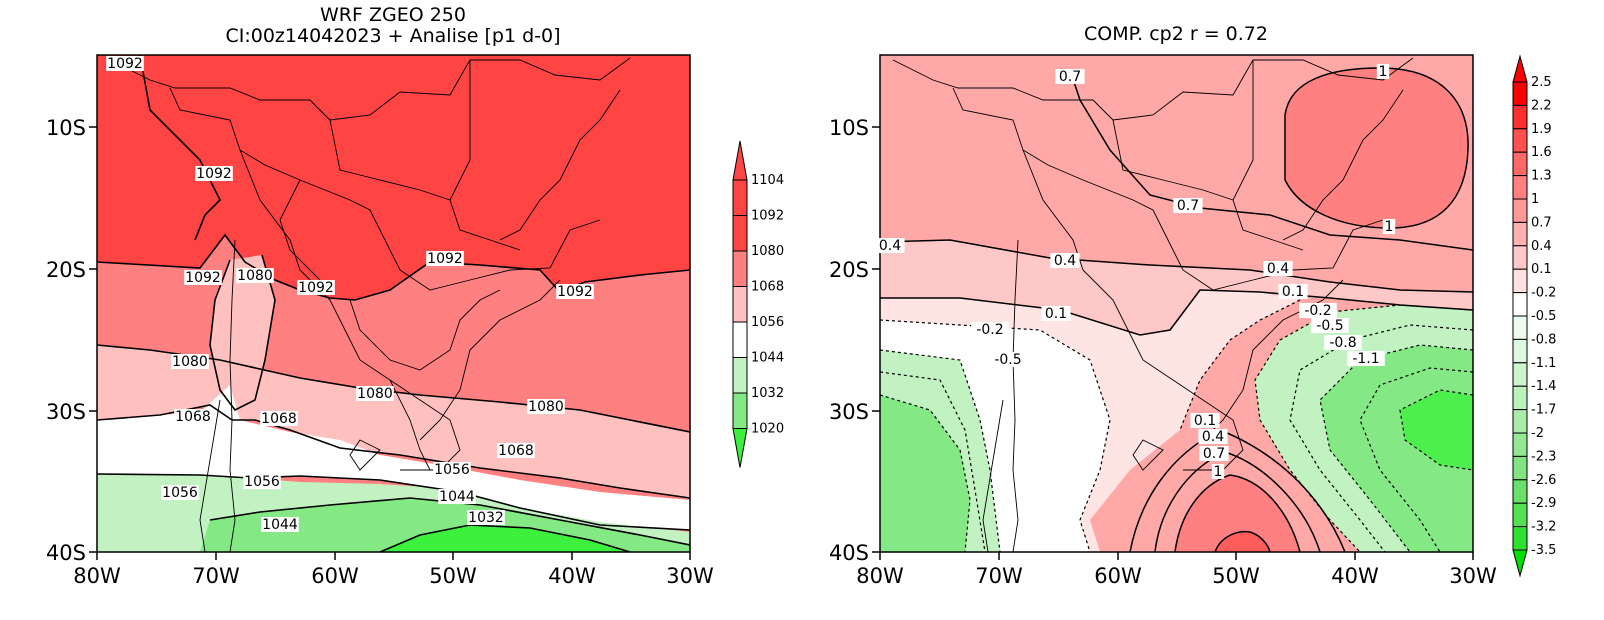  Describe the element at coordinates (66, 340) in the screenshot. I see `left-y-tick-labels: 10S 20S 30S 40S` at that location.